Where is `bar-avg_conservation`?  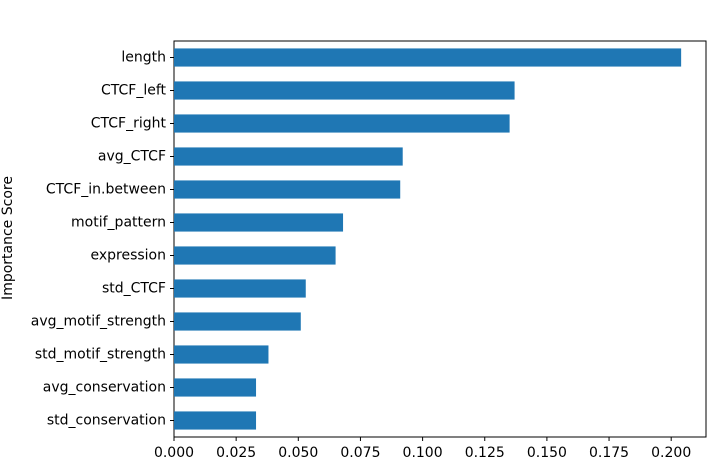
bar-avg_conservation is located at coordinates (215, 387).